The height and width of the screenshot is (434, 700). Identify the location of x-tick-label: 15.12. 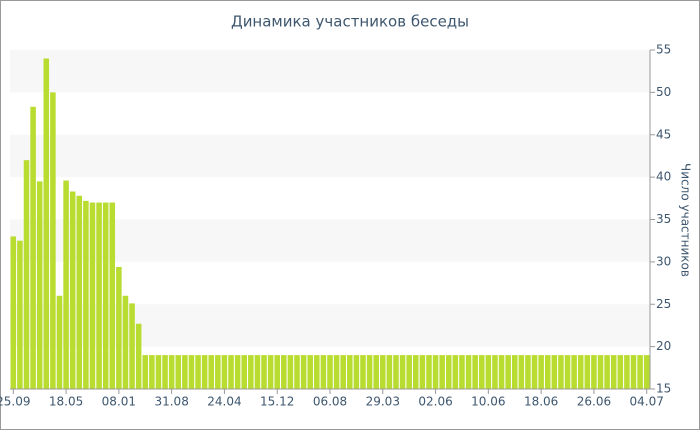
(277, 402).